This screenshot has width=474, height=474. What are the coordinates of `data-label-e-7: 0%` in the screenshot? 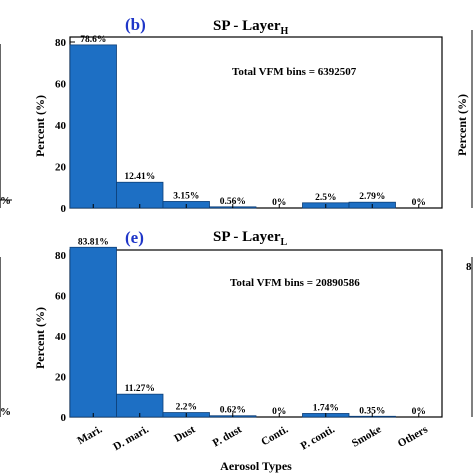 It's located at (419, 412).